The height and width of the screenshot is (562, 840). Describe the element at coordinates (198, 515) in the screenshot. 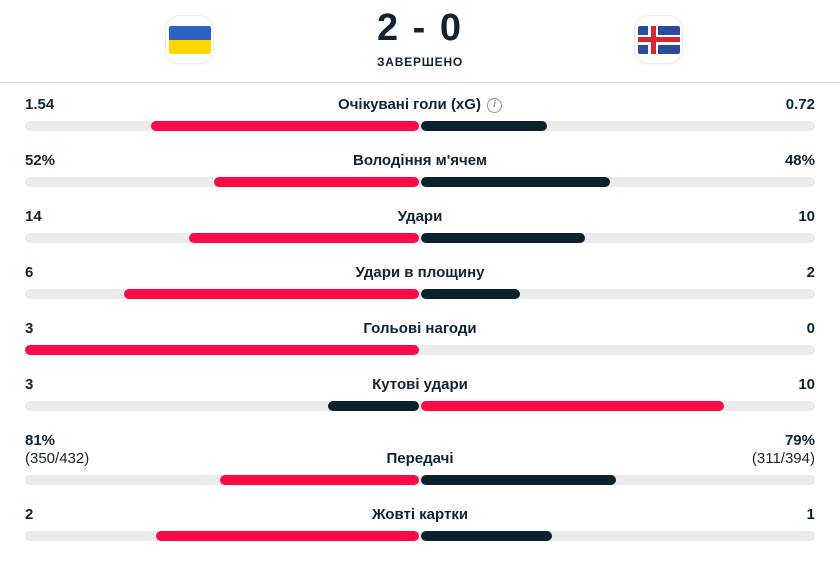

I see `home-value-block: 2` at that location.